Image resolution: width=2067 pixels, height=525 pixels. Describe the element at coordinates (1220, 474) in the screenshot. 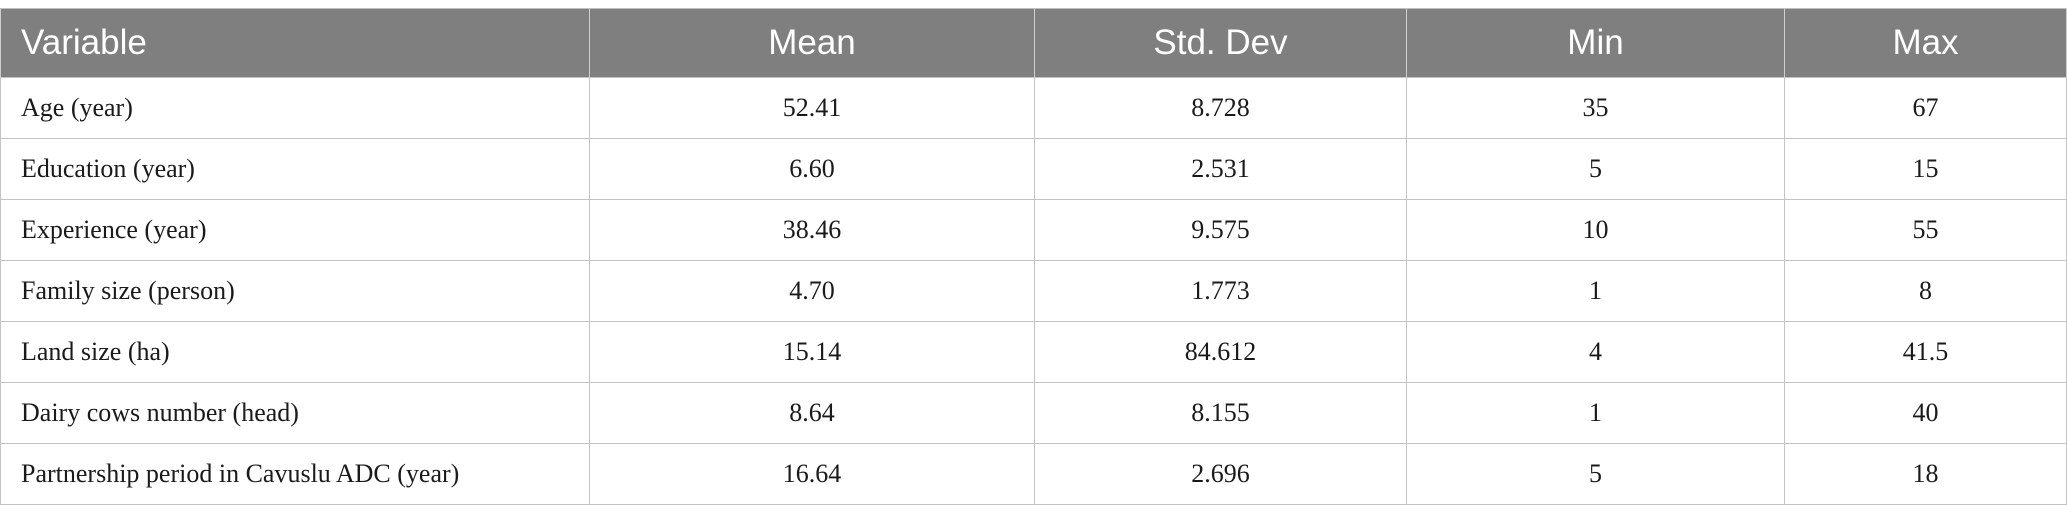

I see `cell-std-dev: 2.696` at that location.